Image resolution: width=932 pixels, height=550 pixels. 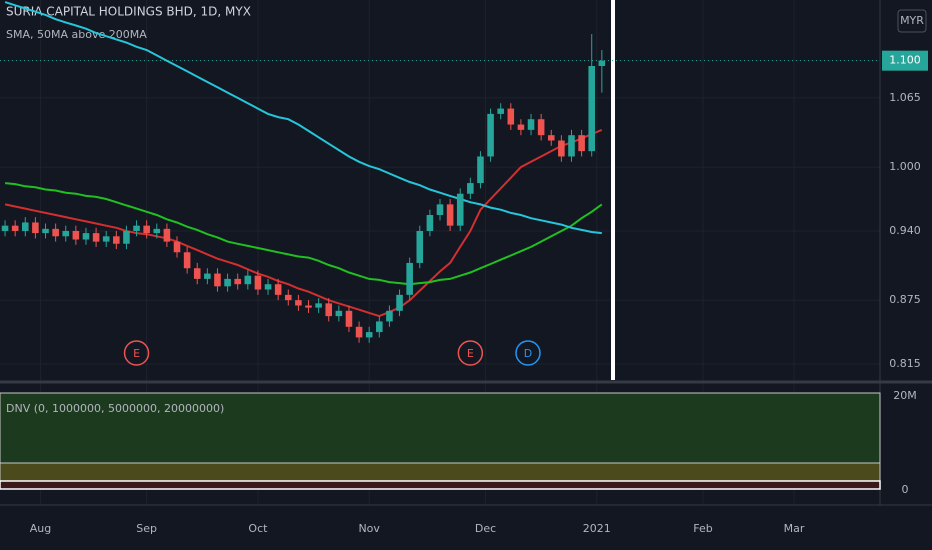 I want to click on moving-average, so click(x=304, y=234).